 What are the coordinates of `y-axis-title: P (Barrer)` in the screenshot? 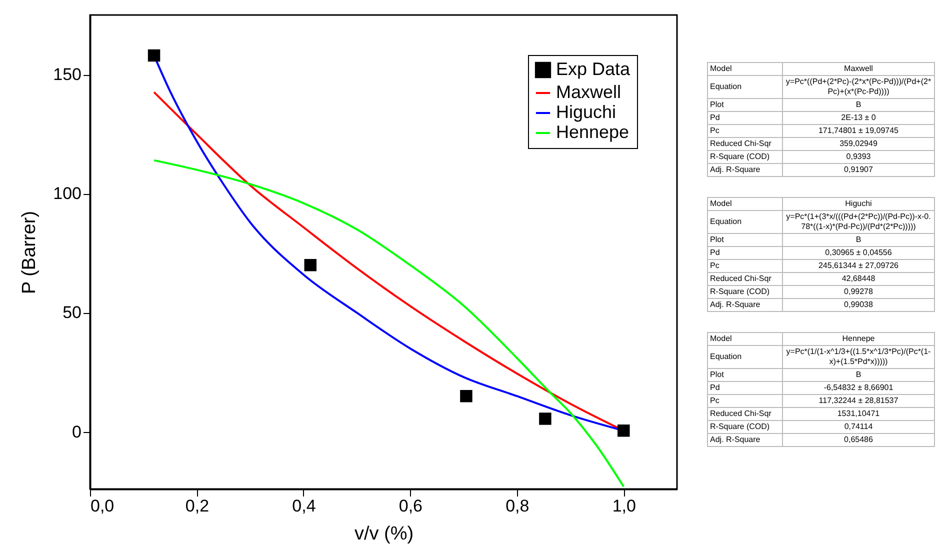 It's located at (29, 252).